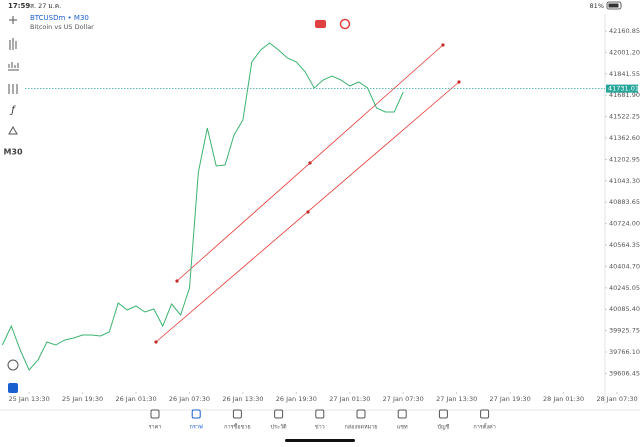 This screenshot has width=640, height=447. I want to click on y-tick-label: 41362.60, so click(624, 138).